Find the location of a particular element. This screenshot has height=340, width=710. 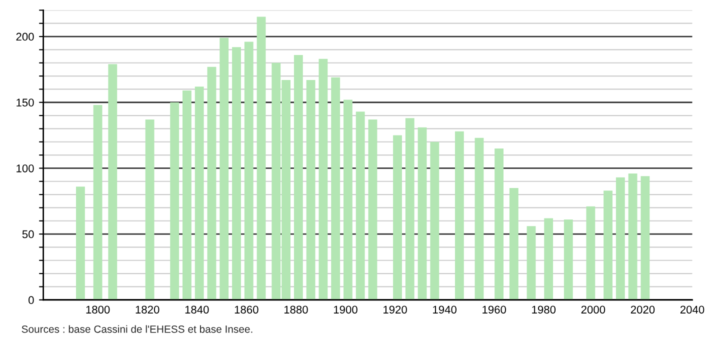

y-tick-label: 50 is located at coordinates (28, 234).